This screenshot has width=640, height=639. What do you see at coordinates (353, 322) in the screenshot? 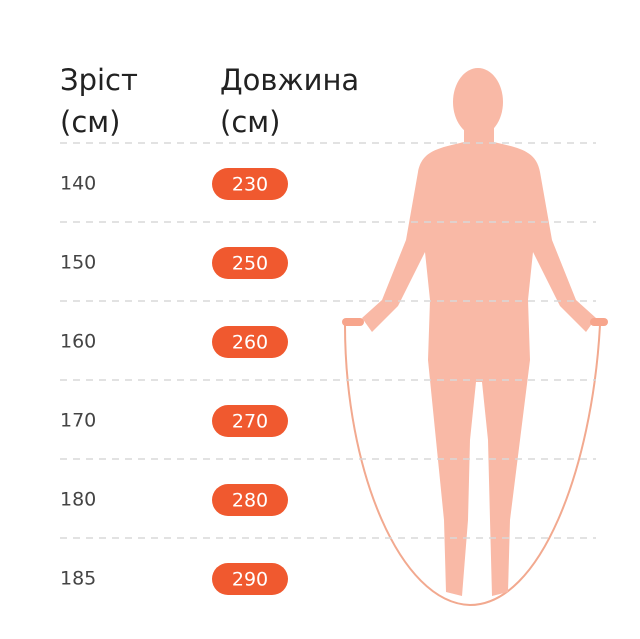
I see `handle-left` at bounding box center [353, 322].